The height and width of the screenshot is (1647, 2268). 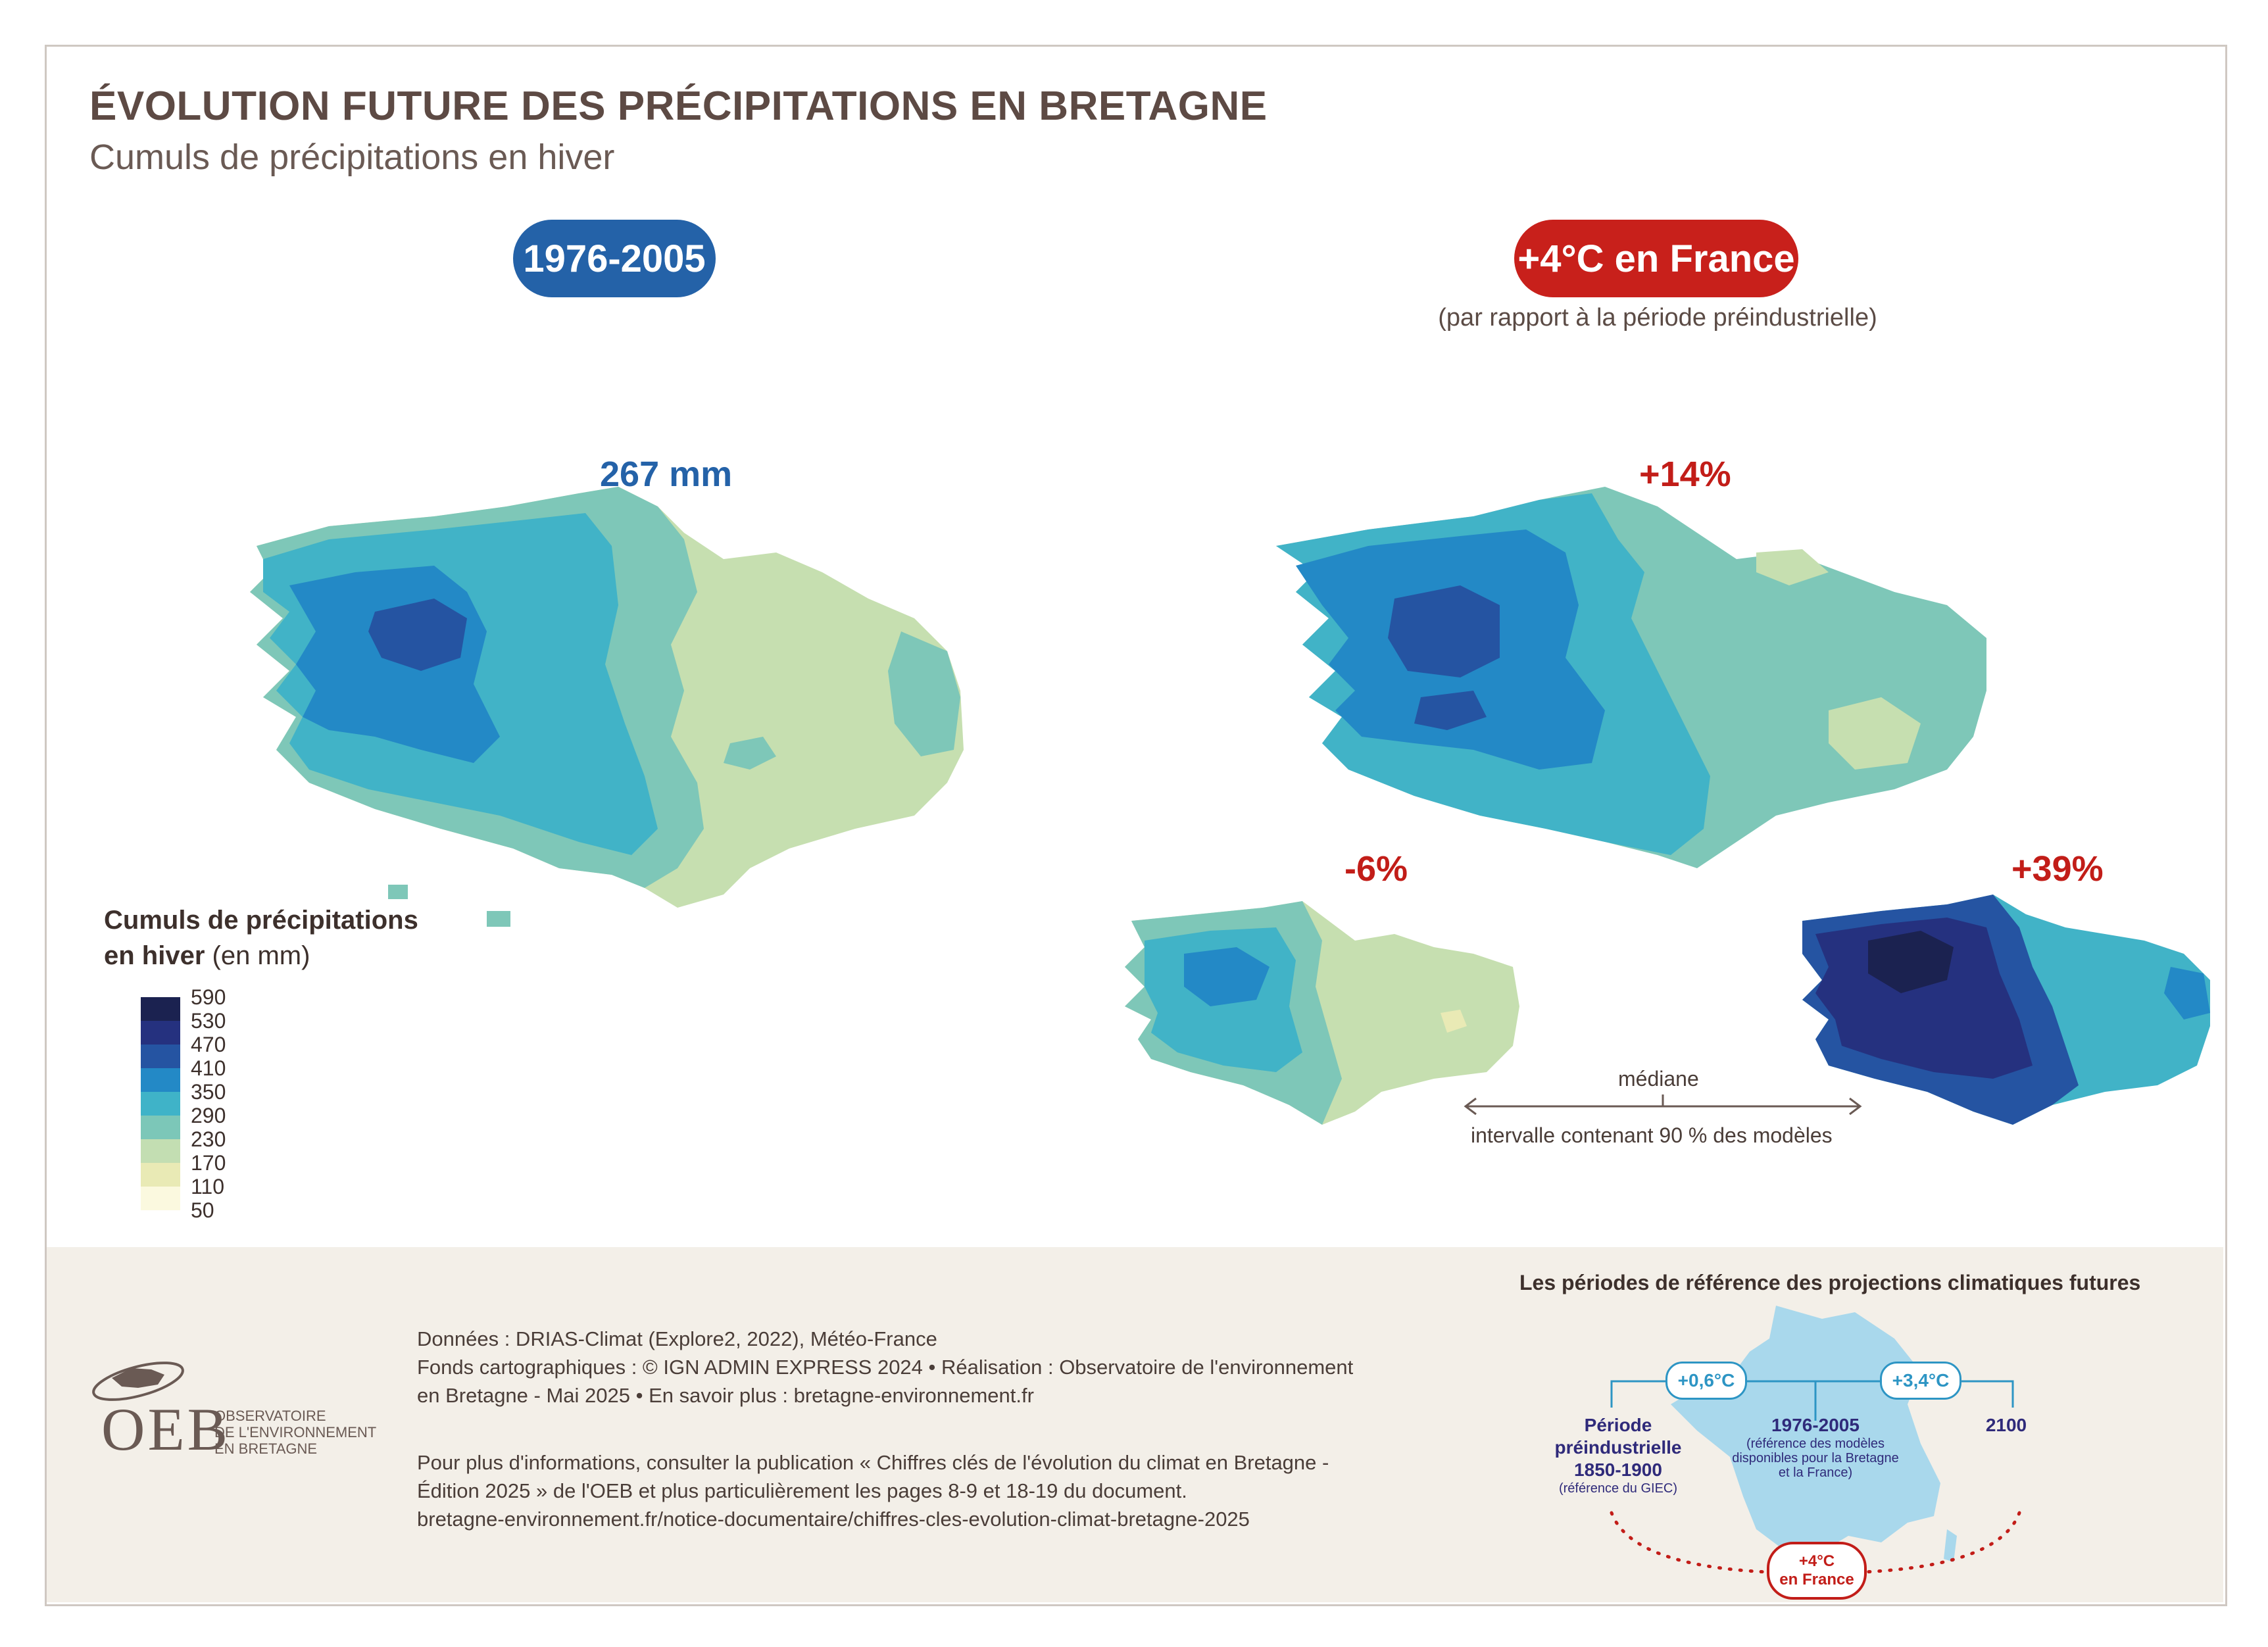 What do you see at coordinates (1663, 1105) in the screenshot?
I see `interval-arrow` at bounding box center [1663, 1105].